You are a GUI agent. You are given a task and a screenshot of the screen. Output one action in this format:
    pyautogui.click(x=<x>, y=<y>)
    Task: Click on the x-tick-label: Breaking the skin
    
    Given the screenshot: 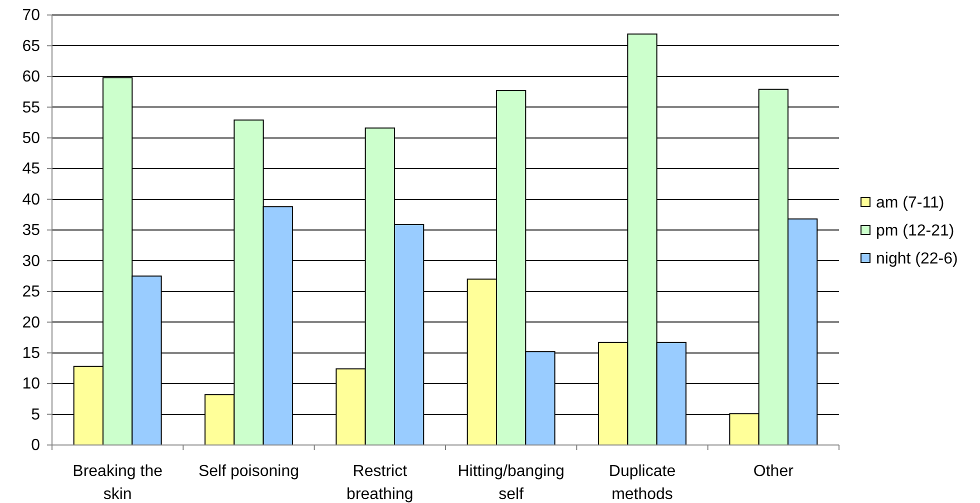 What is the action you would take?
    pyautogui.click(x=117, y=483)
    